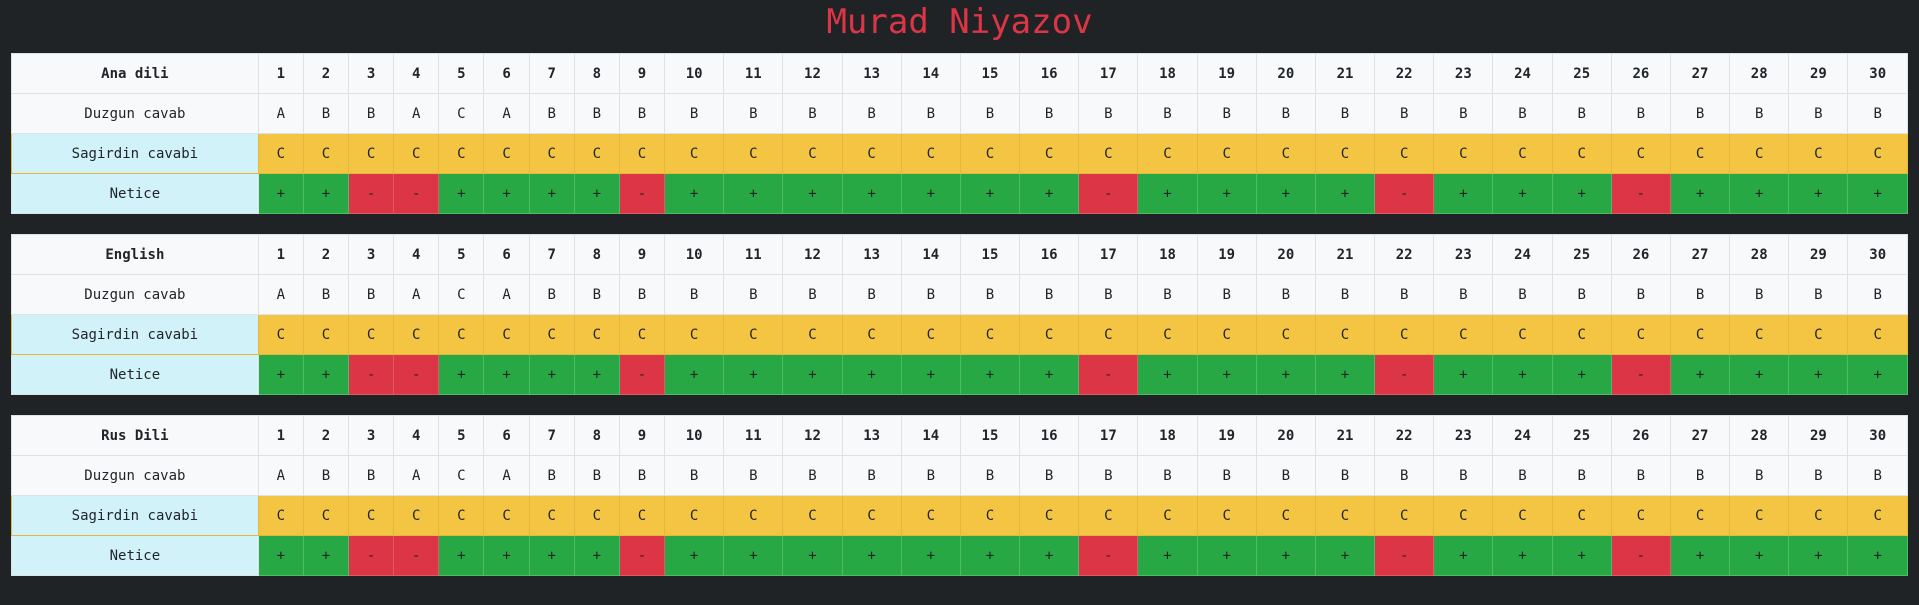  Describe the element at coordinates (1226, 73) in the screenshot. I see `question-number: 19` at that location.